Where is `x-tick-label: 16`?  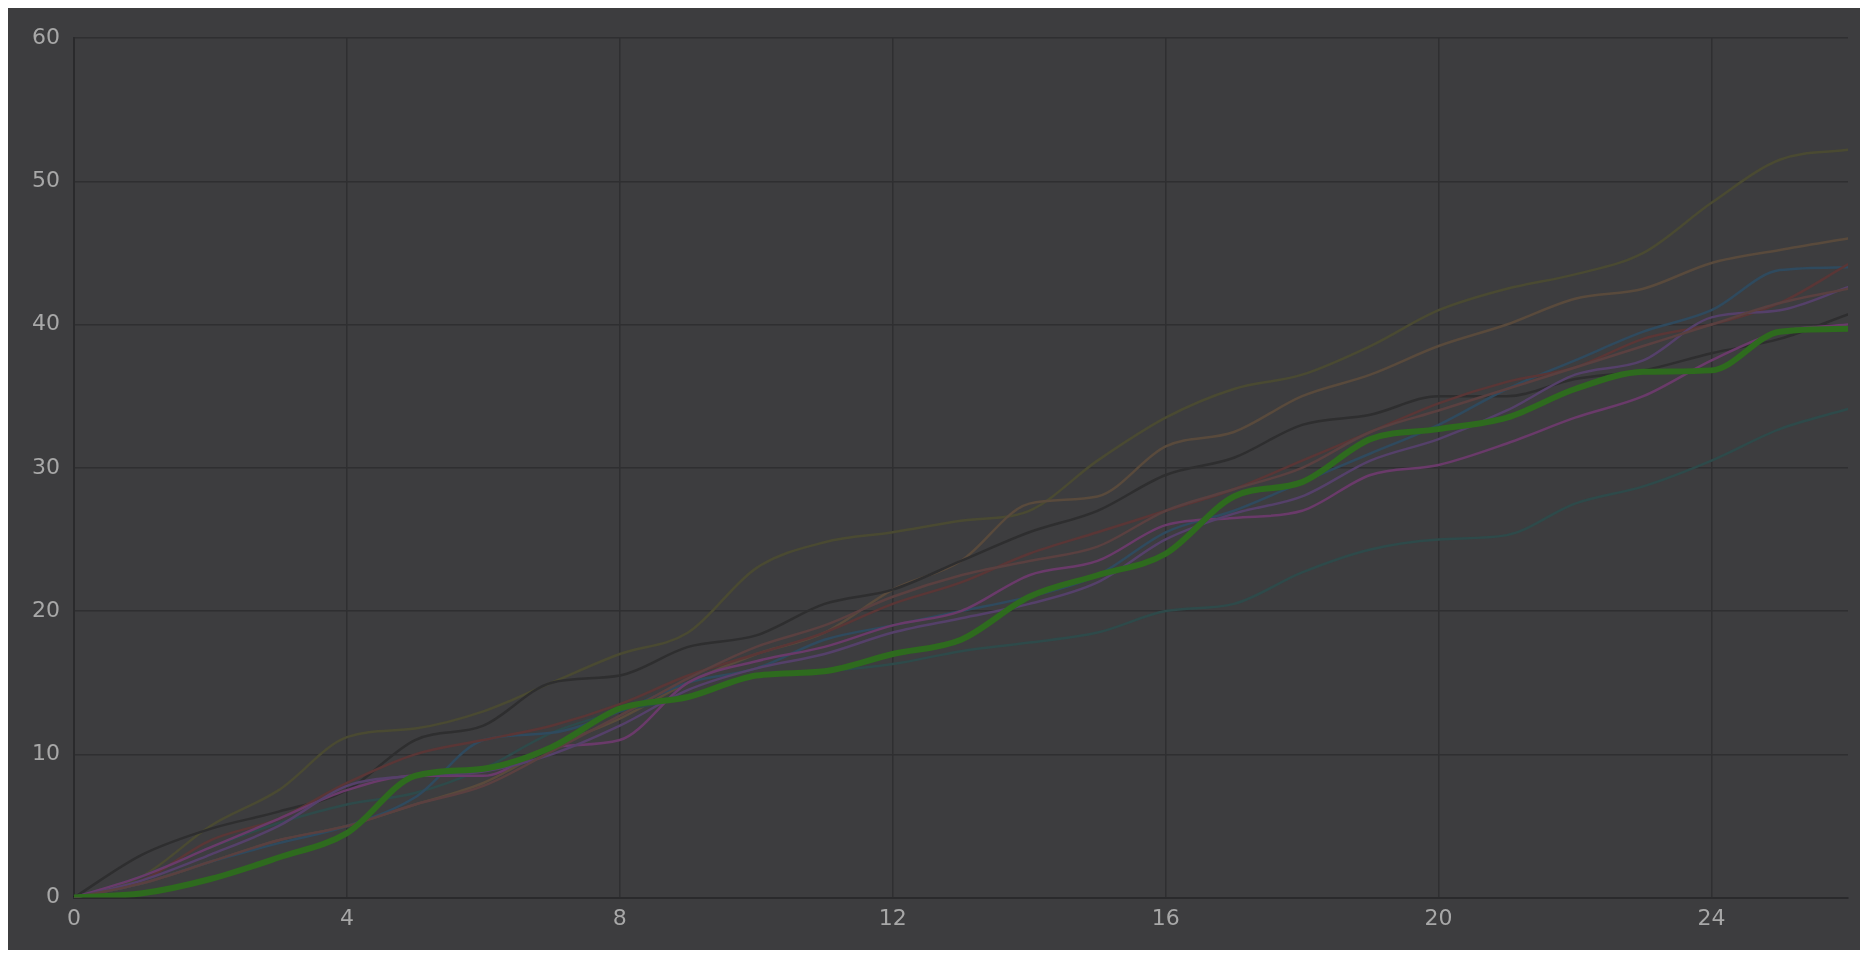
x-tick-label: 16 is located at coordinates (1165, 917).